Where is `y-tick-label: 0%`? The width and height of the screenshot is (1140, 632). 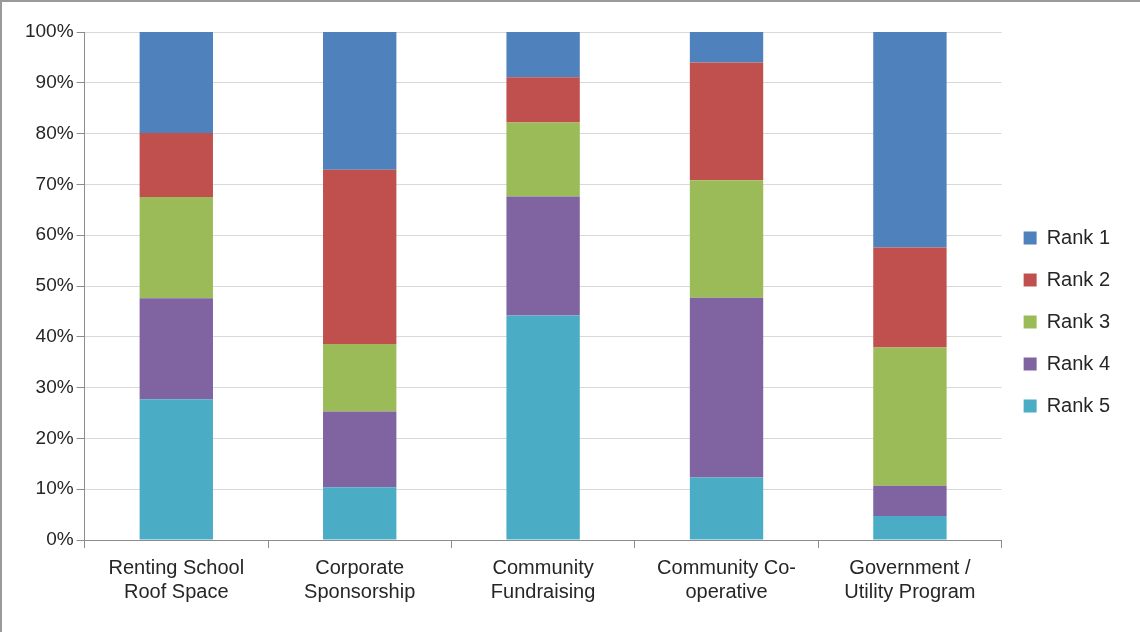
y-tick-label: 0% is located at coordinates (60, 539).